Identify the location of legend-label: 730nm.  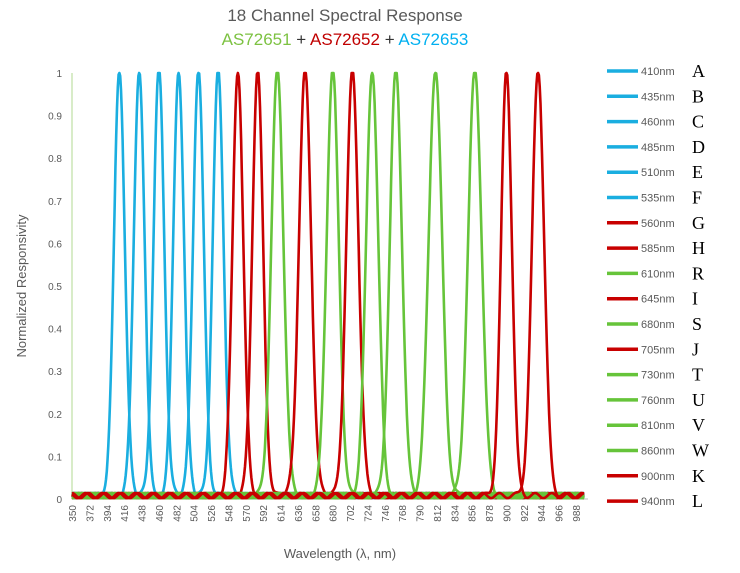
(658, 376).